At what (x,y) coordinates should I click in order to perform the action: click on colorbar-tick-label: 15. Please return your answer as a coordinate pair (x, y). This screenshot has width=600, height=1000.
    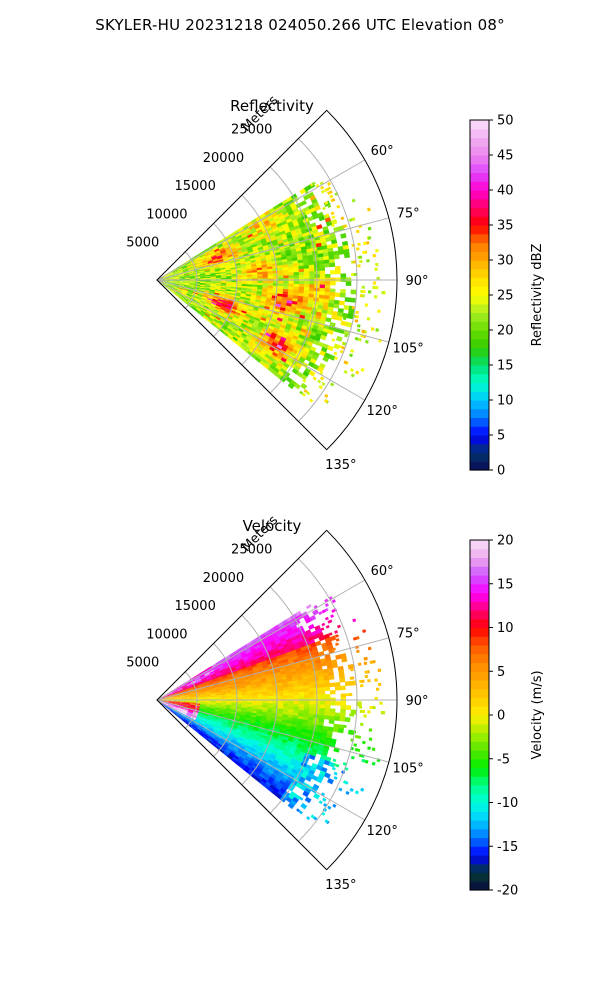
    Looking at the image, I should click on (505, 584).